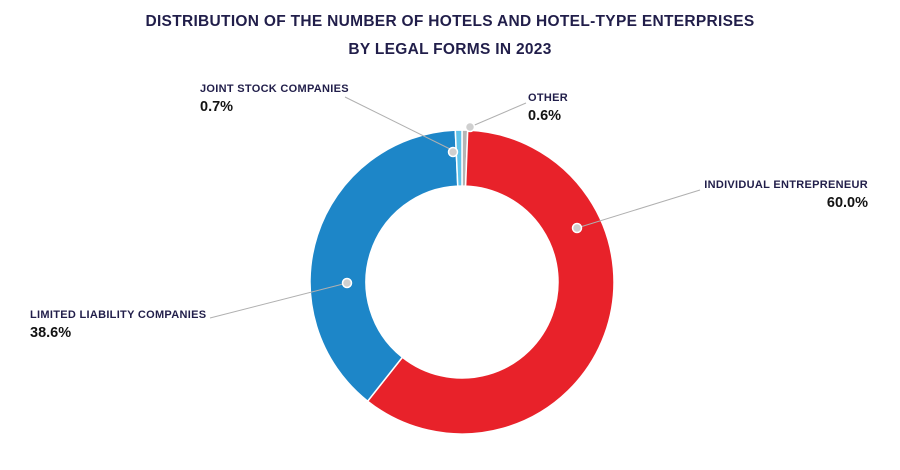 This screenshot has width=900, height=470. What do you see at coordinates (638, 209) in the screenshot?
I see `leader-line-individual-entrepreneur` at bounding box center [638, 209].